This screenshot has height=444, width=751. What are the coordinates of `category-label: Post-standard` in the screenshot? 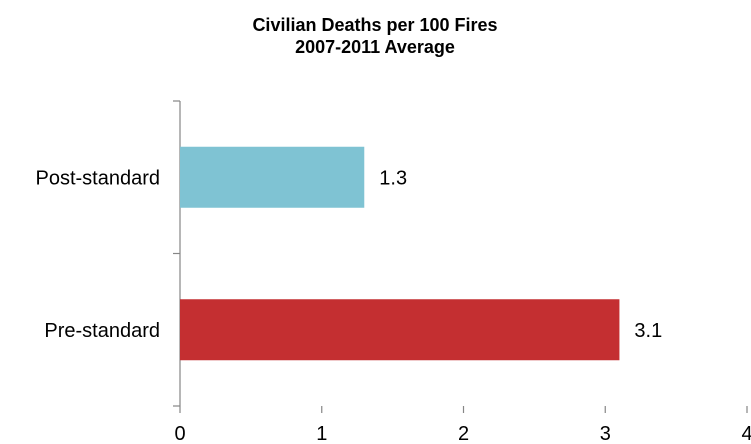 It's located at (97, 178).